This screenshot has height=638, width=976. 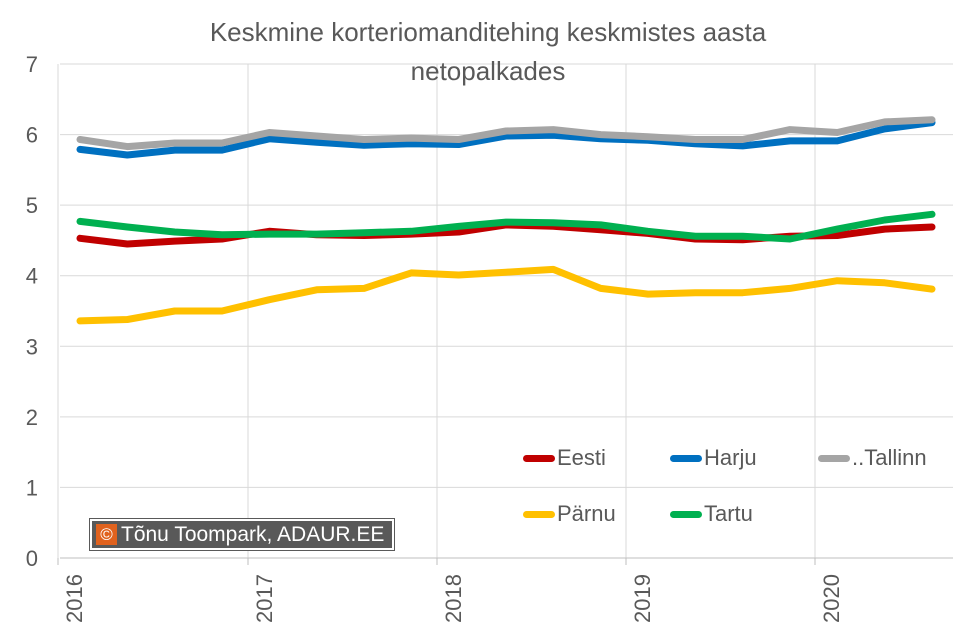 I want to click on x-tick-label: 2020, so click(x=831, y=598).